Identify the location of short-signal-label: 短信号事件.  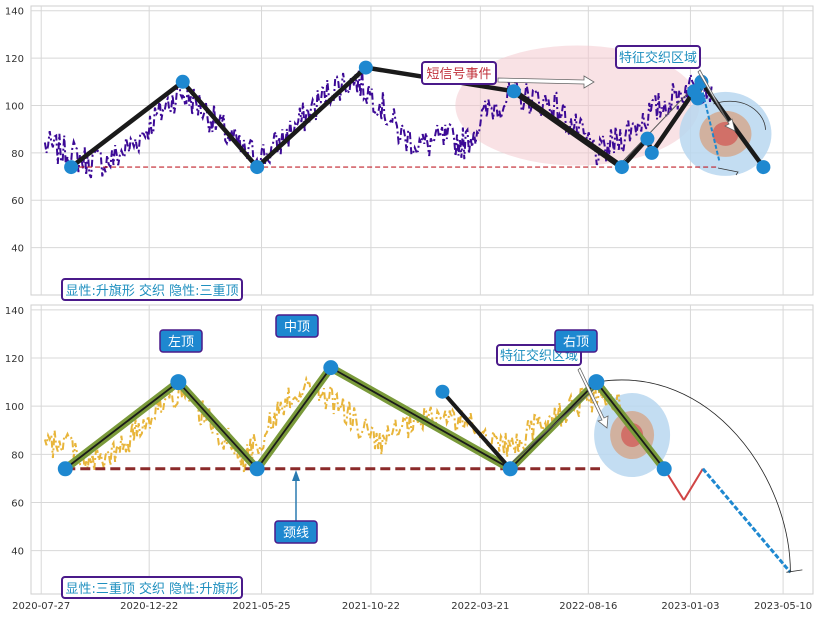
(459, 73).